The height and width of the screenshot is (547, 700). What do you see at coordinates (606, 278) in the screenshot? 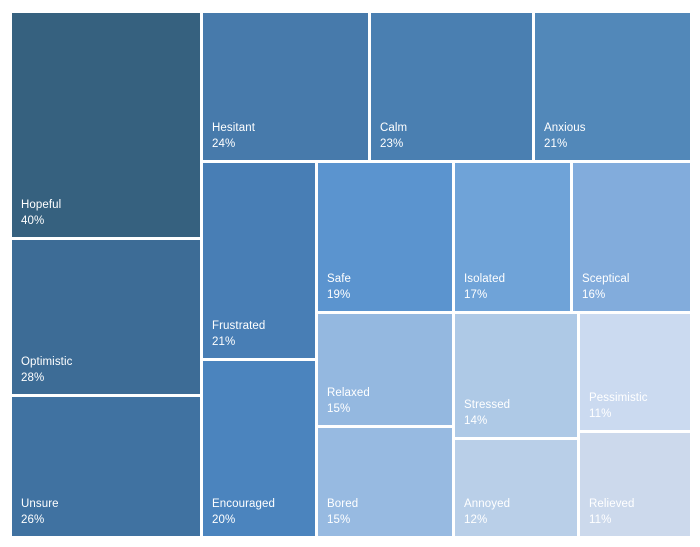
I see `tile-category-label: Sceptical` at bounding box center [606, 278].